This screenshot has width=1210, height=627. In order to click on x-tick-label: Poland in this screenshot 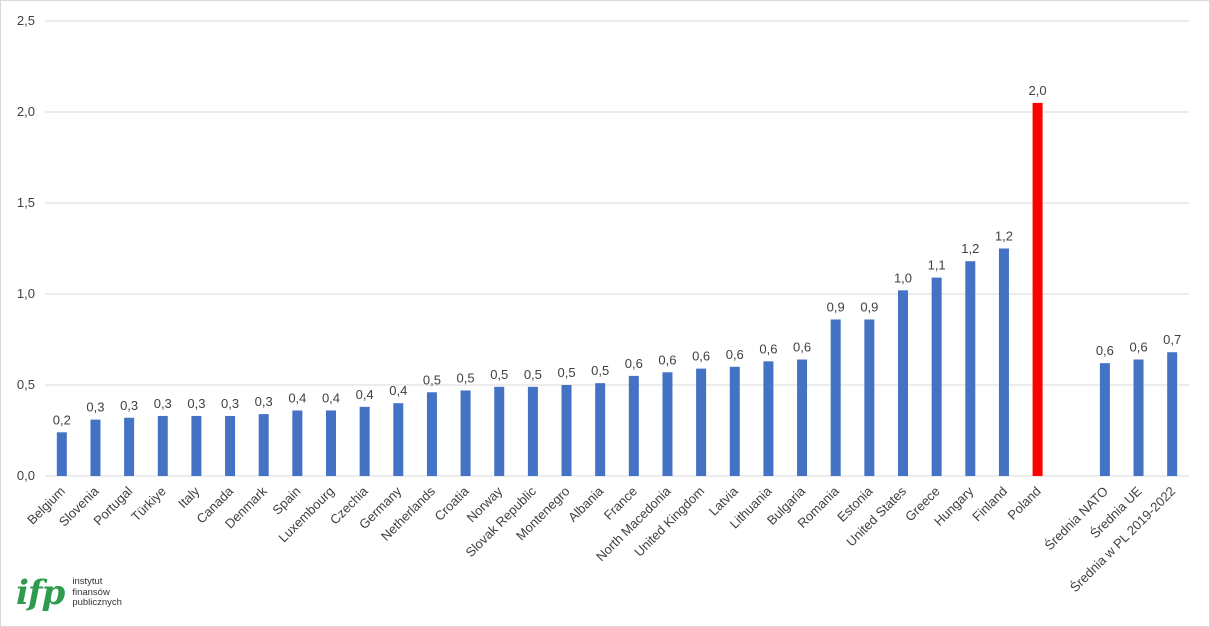, I will do `click(1023, 503)`.